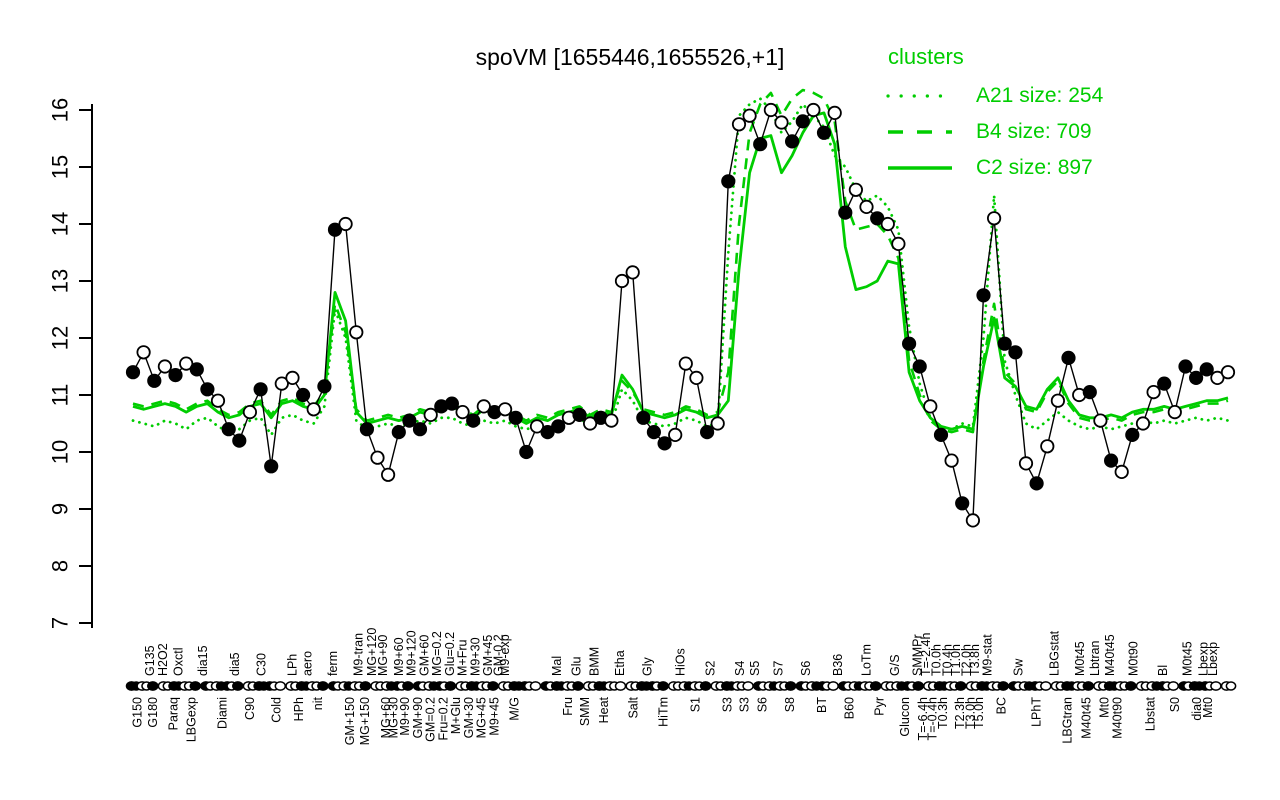 This screenshot has width=1280, height=800. I want to click on x-condition-label: GM-0.2, so click(499, 655).